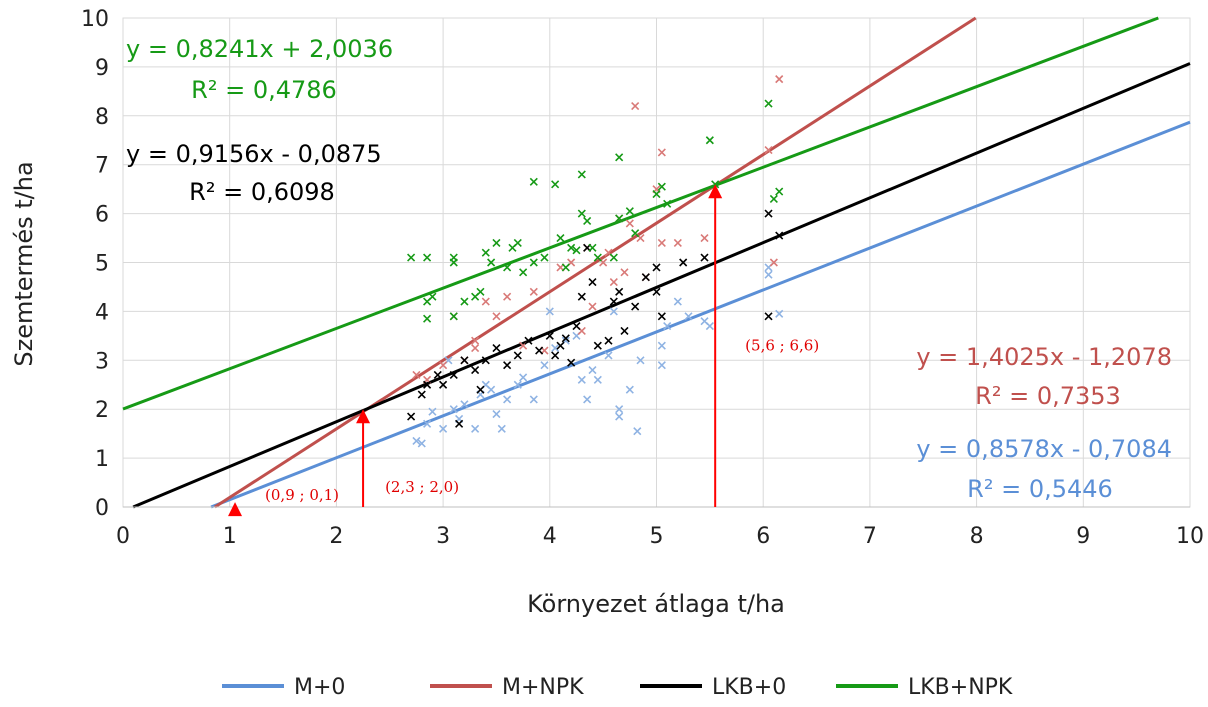 The height and width of the screenshot is (707, 1208). What do you see at coordinates (24, 263) in the screenshot?
I see `y-axis-title: Szemtermés t/ha` at bounding box center [24, 263].